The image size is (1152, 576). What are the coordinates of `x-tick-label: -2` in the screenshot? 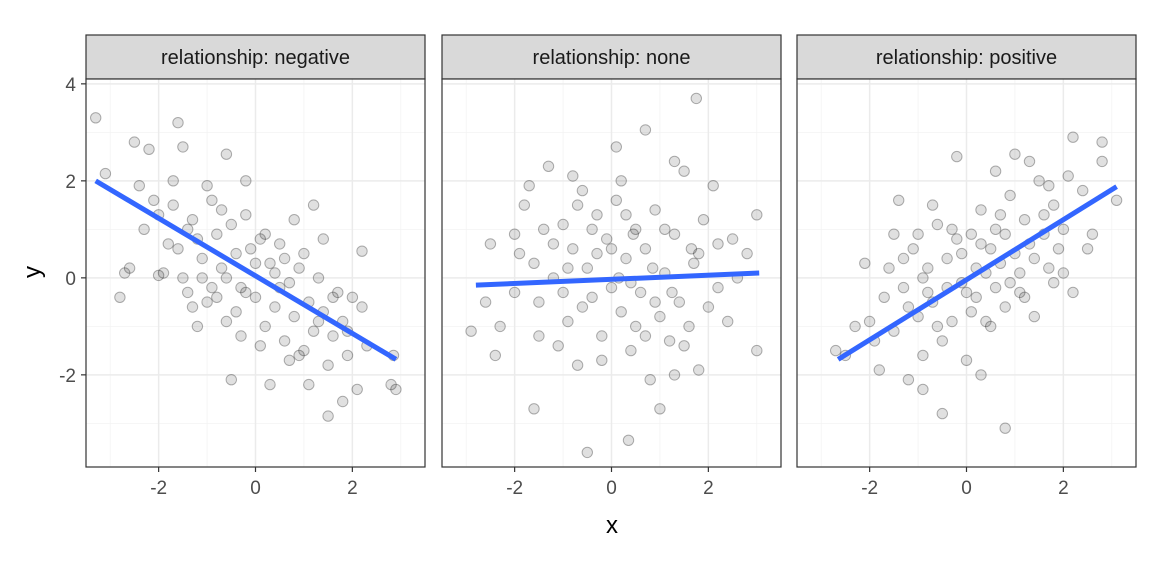 It's located at (158, 488).